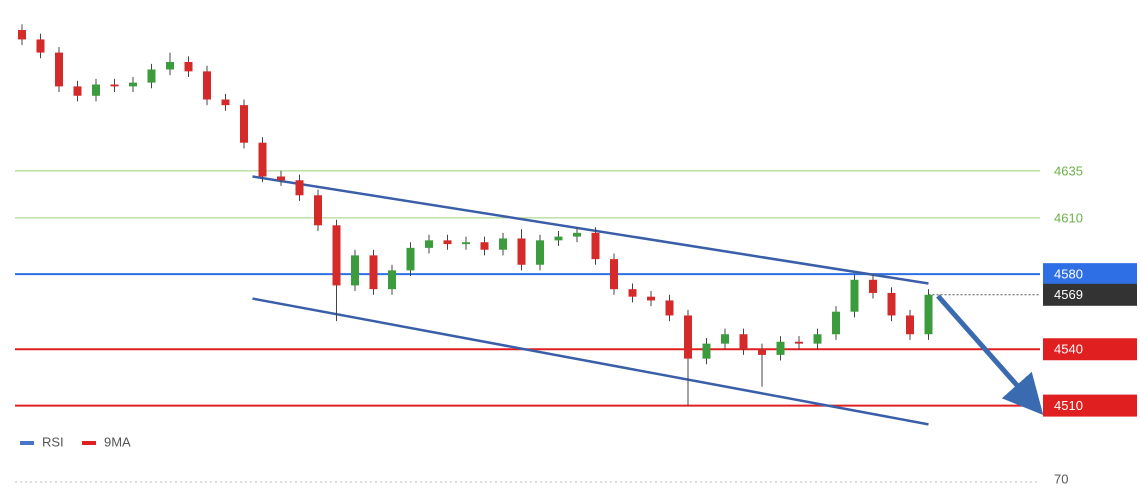 The image size is (1140, 500). What do you see at coordinates (1068, 349) in the screenshot?
I see `level-label: 4540` at bounding box center [1068, 349].